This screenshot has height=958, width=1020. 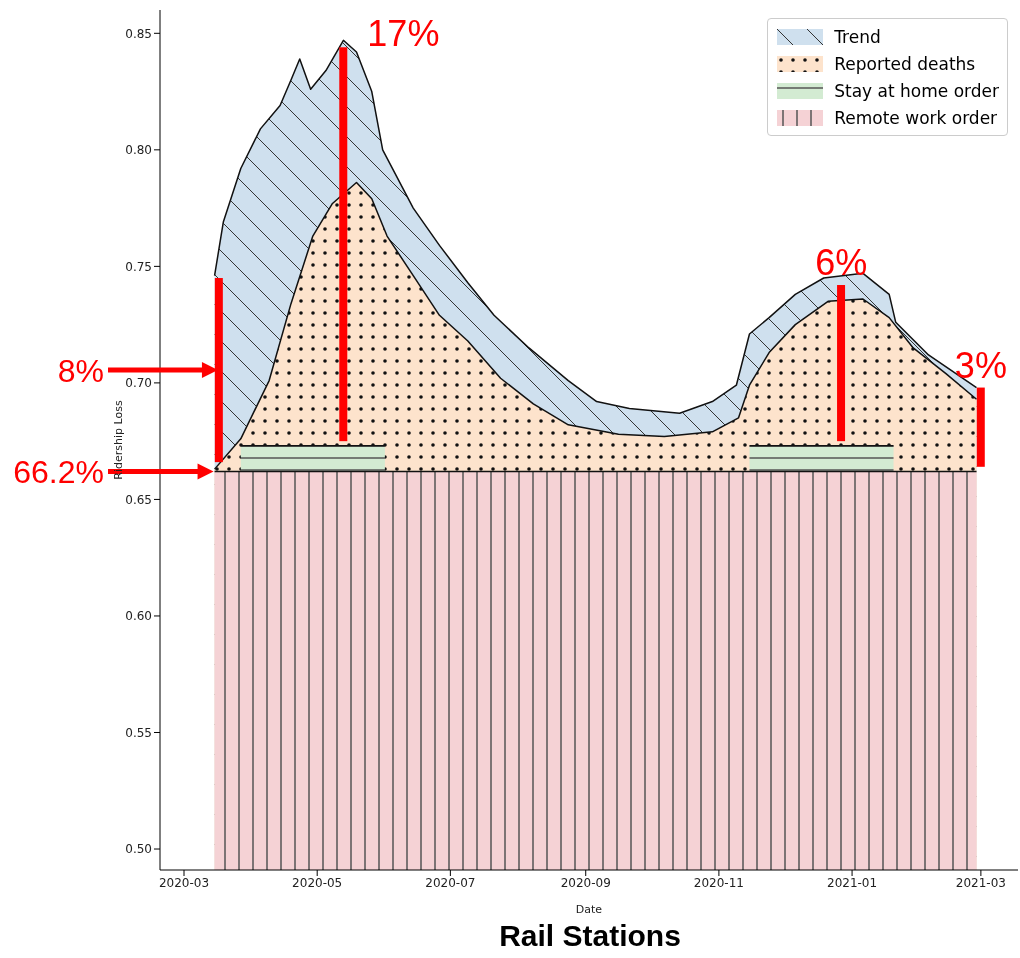 What do you see at coordinates (916, 90) in the screenshot?
I see `legend-label: Stay at home order` at bounding box center [916, 90].